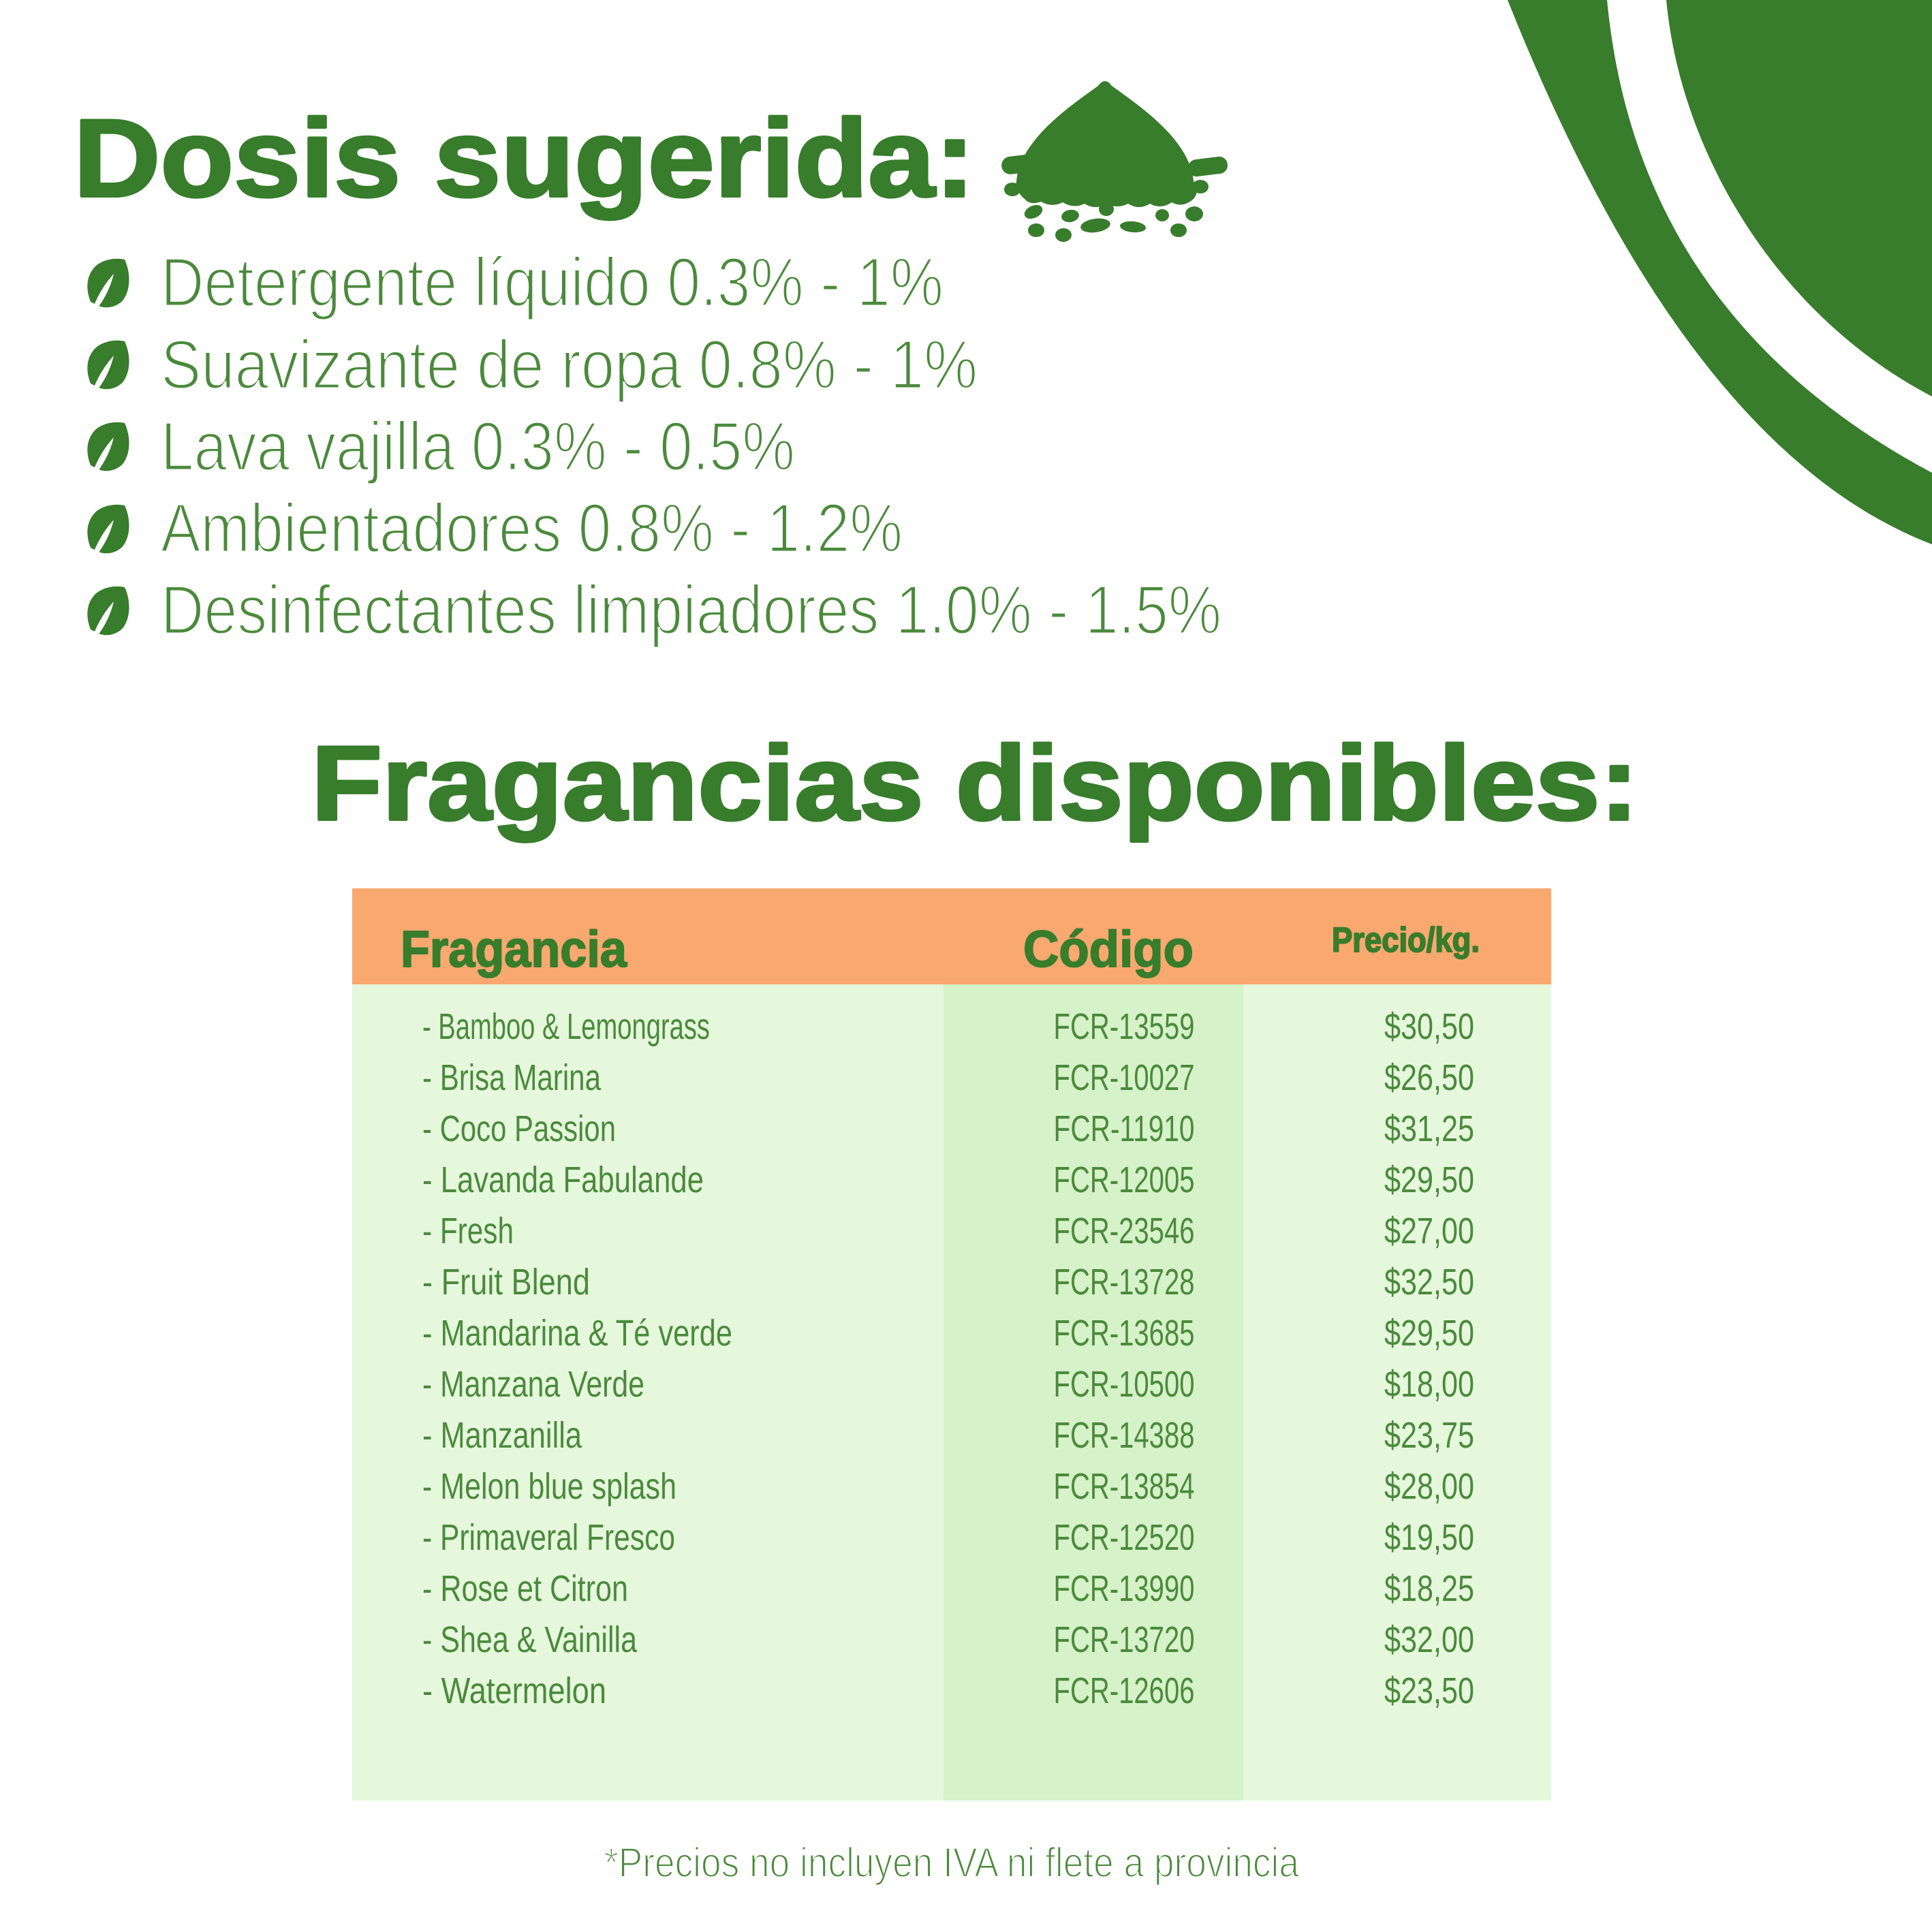 The image size is (1932, 1932). What do you see at coordinates (1429, 1538) in the screenshot?
I see `svg-text: $19,50` at bounding box center [1429, 1538].